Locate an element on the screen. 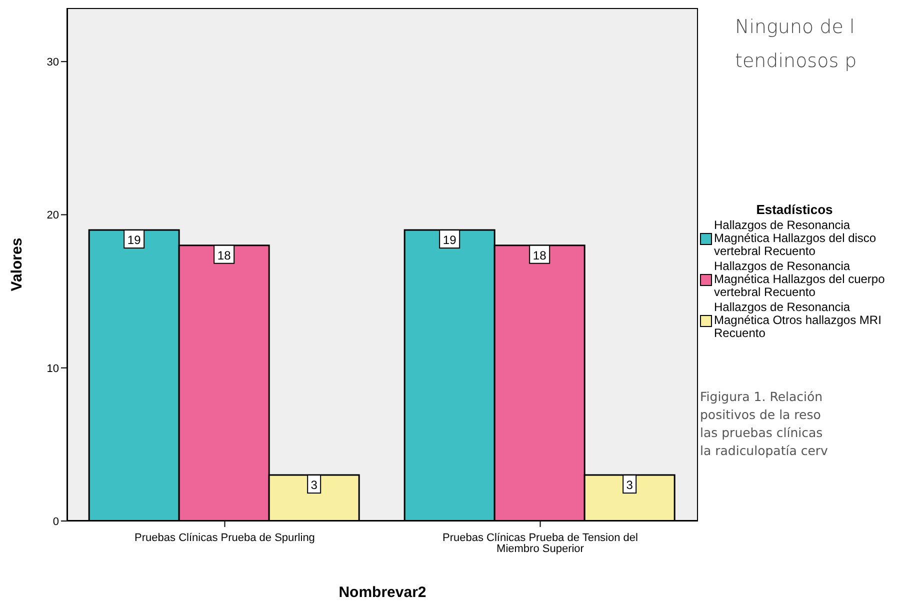 This screenshot has height=609, width=897. x-tick-label: Pruebas Clínicas Prueba de Tension del Miembro Superior is located at coordinates (540, 543).